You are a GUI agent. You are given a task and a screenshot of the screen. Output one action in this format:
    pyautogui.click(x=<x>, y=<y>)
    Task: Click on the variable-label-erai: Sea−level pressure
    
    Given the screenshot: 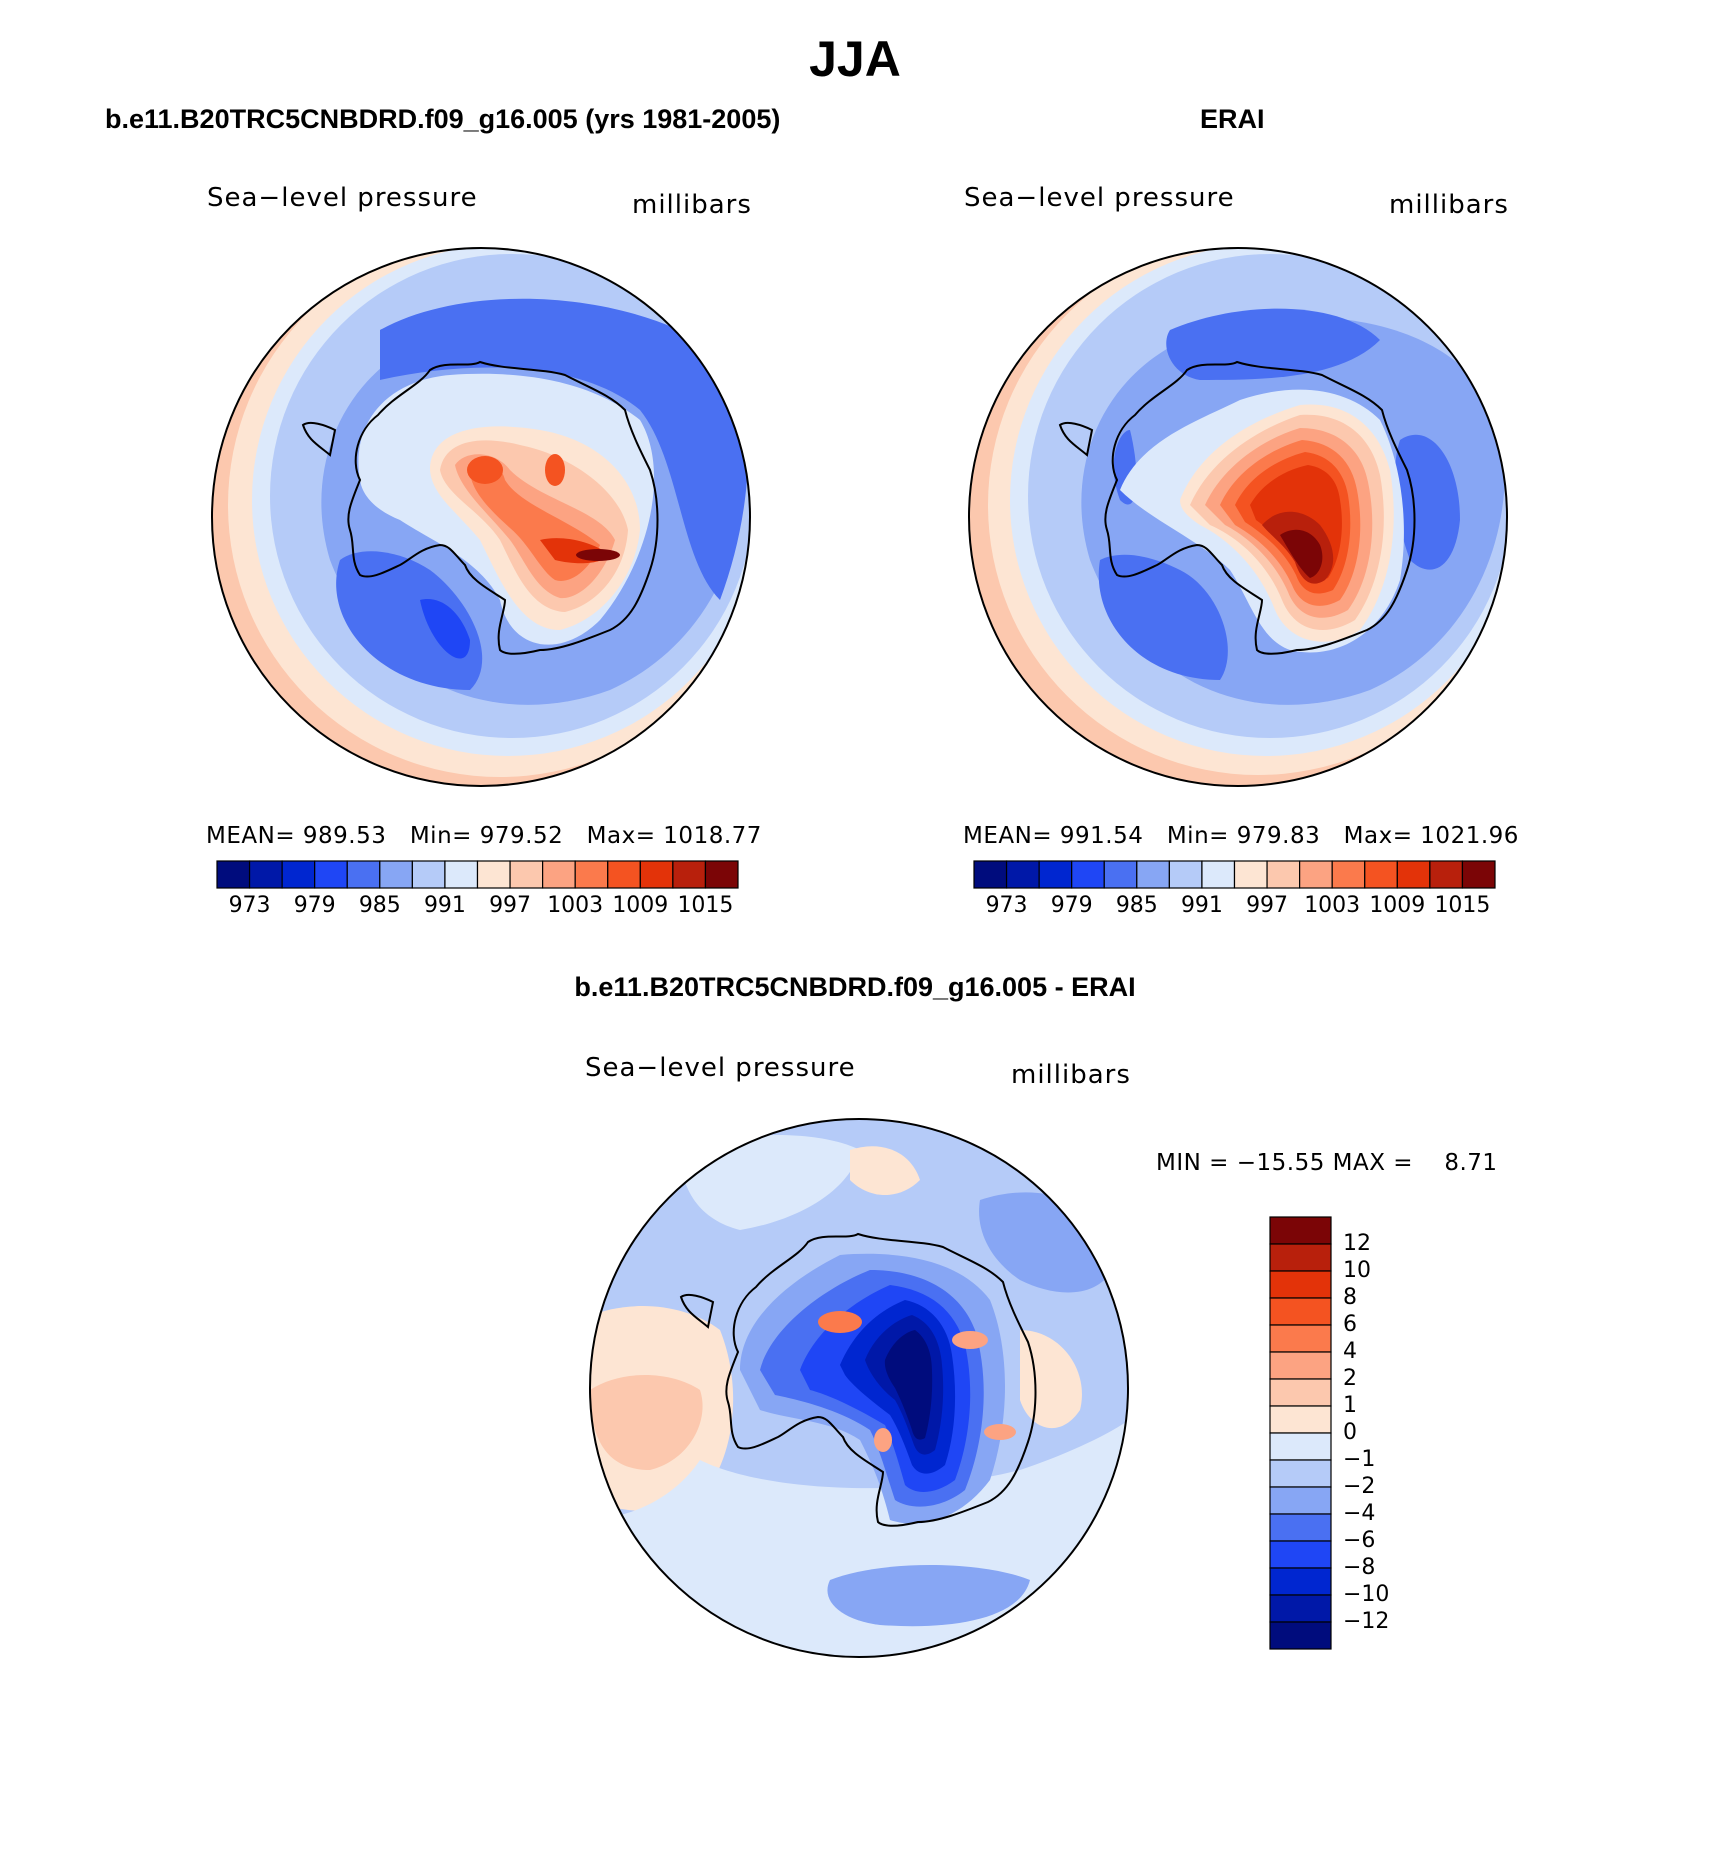 What is the action you would take?
    pyautogui.click(x=1099, y=198)
    